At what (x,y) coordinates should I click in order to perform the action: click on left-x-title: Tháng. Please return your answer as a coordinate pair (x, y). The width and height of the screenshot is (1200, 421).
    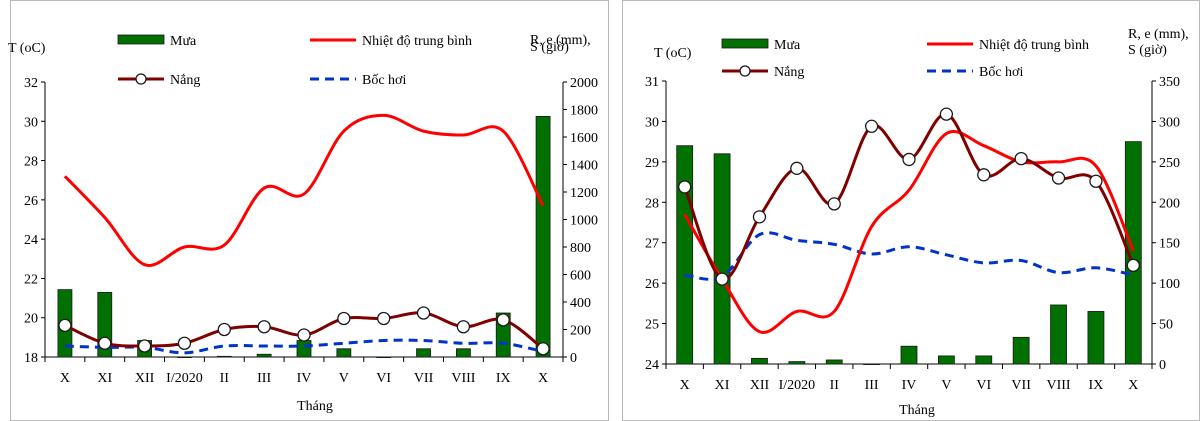
    Looking at the image, I should click on (315, 406).